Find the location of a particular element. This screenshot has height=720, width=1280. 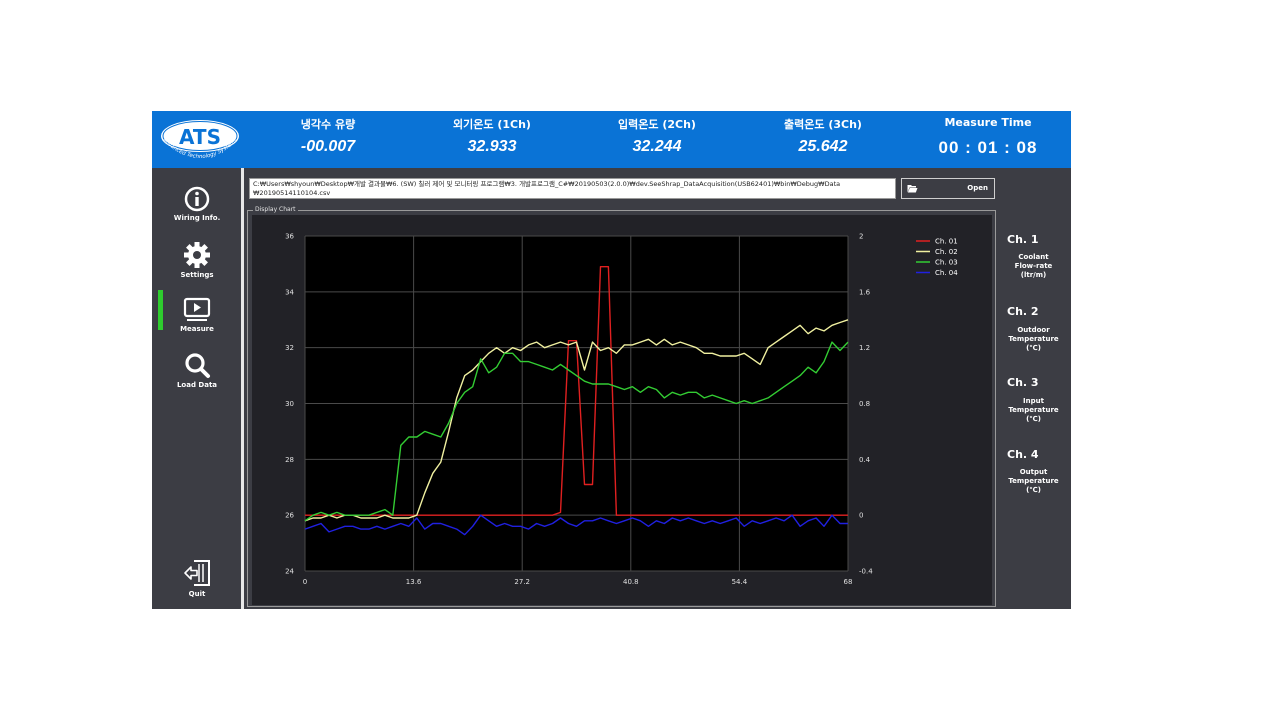

y2-tick-label: -0.4 is located at coordinates (866, 572).